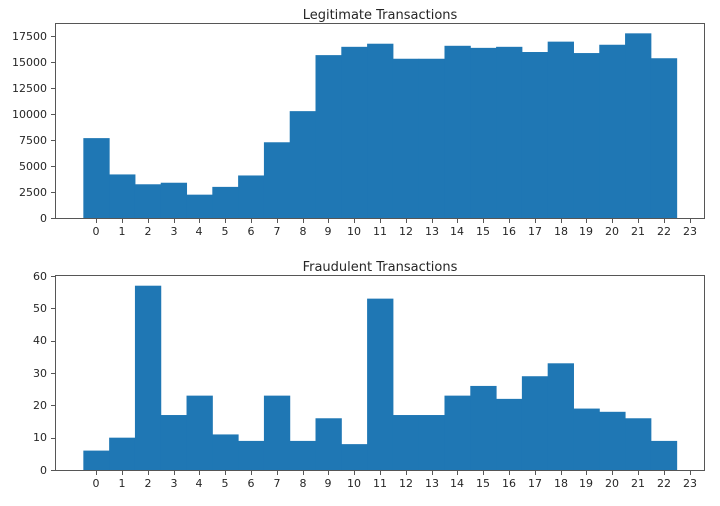  What do you see at coordinates (33, 140) in the screenshot?
I see `y-tick-label: 7500` at bounding box center [33, 140].